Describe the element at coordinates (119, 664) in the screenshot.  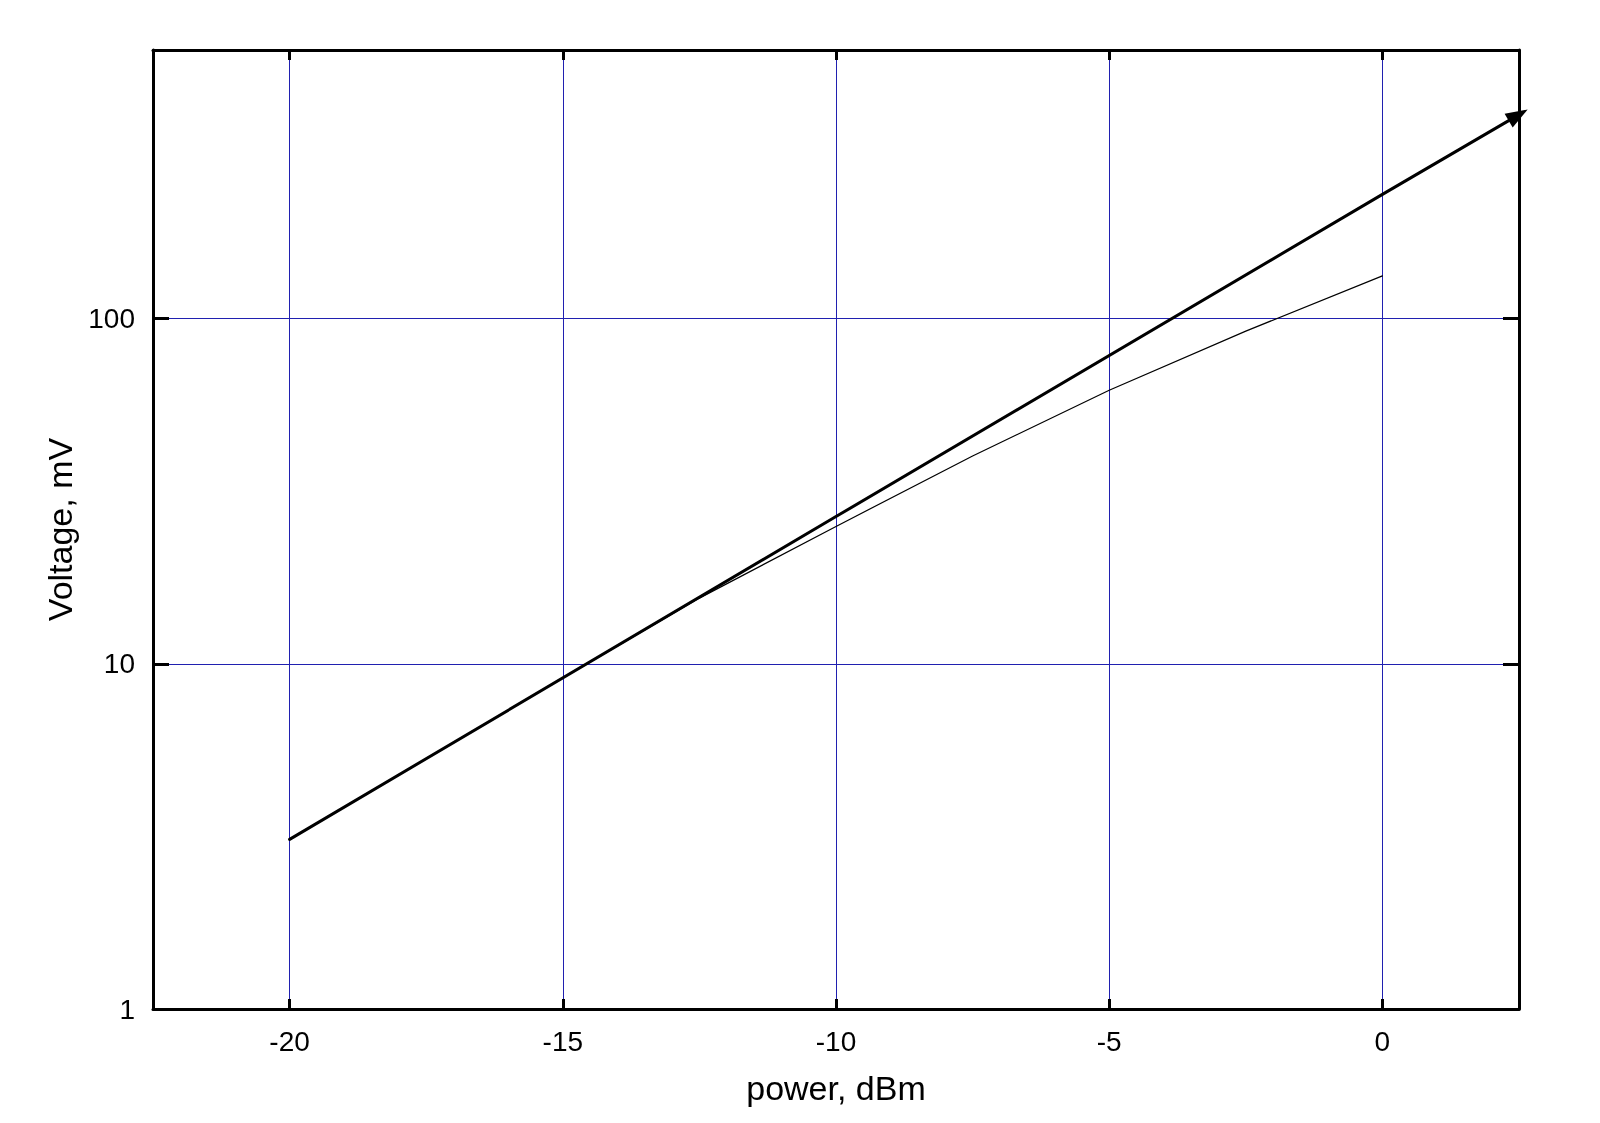
I see `y-tick-label: 10` at that location.